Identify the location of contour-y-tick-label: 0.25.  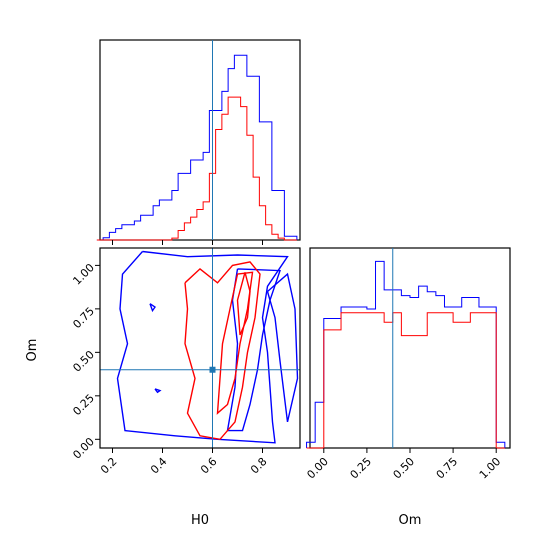
(83, 405).